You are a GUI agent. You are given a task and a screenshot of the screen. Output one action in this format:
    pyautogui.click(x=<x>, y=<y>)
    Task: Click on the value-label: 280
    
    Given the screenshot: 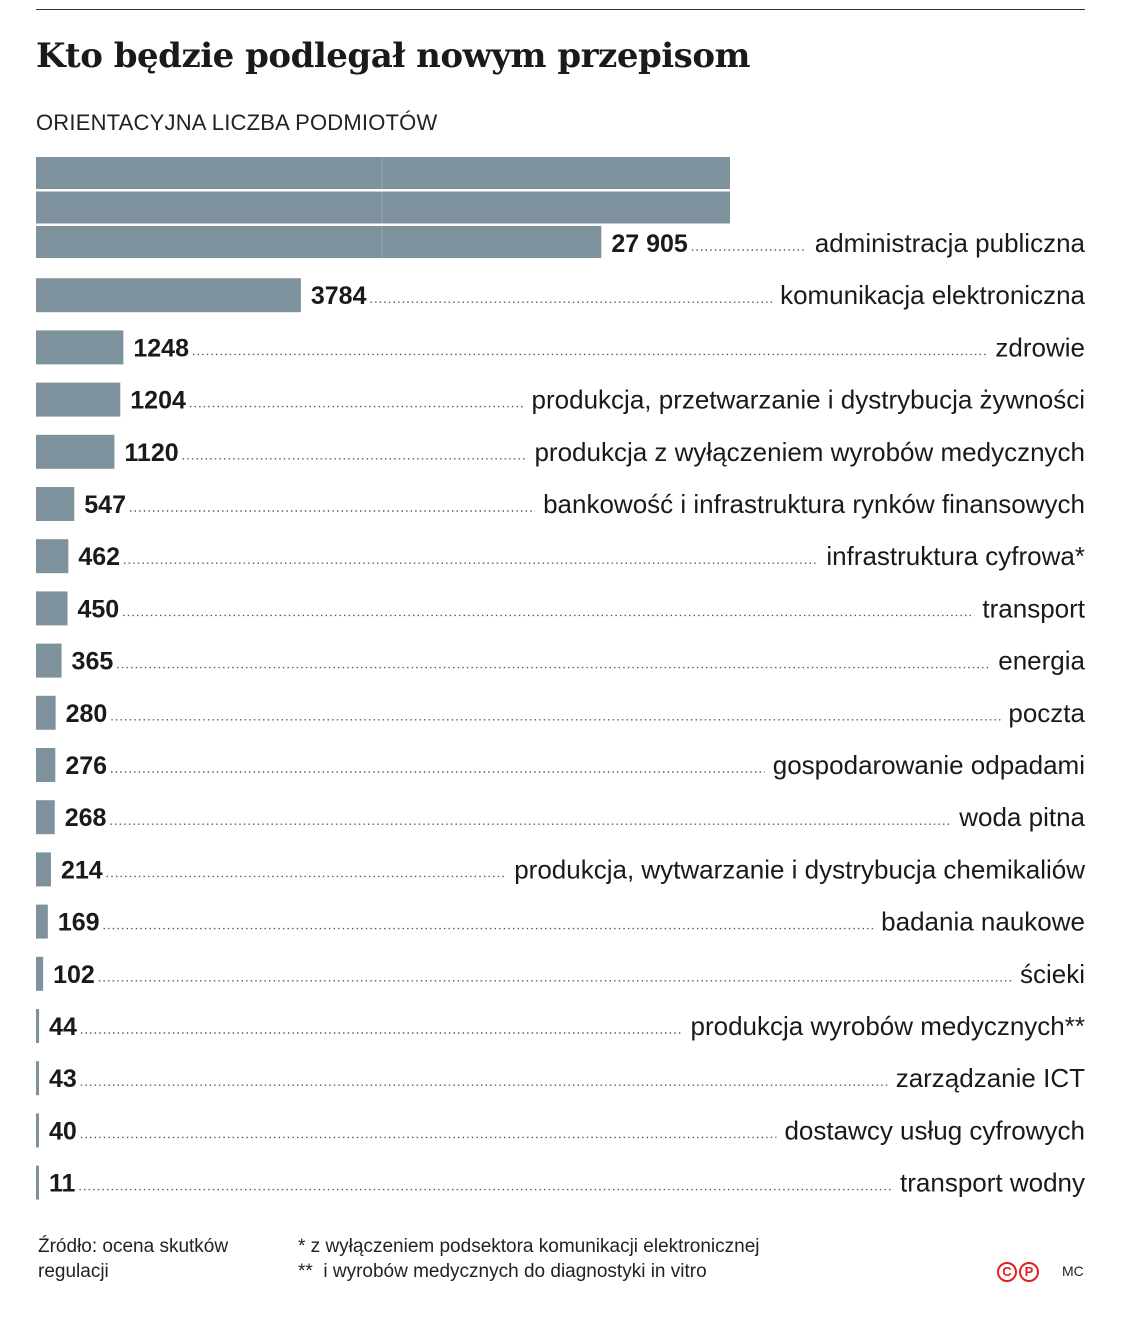 What is the action you would take?
    pyautogui.click(x=87, y=714)
    